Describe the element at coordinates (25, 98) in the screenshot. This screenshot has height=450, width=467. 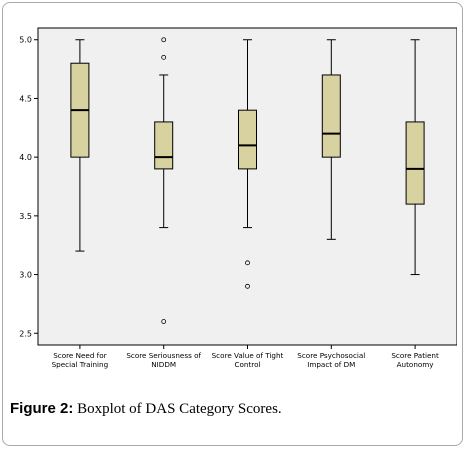
I see `y-tick-label: 4.5` at that location.